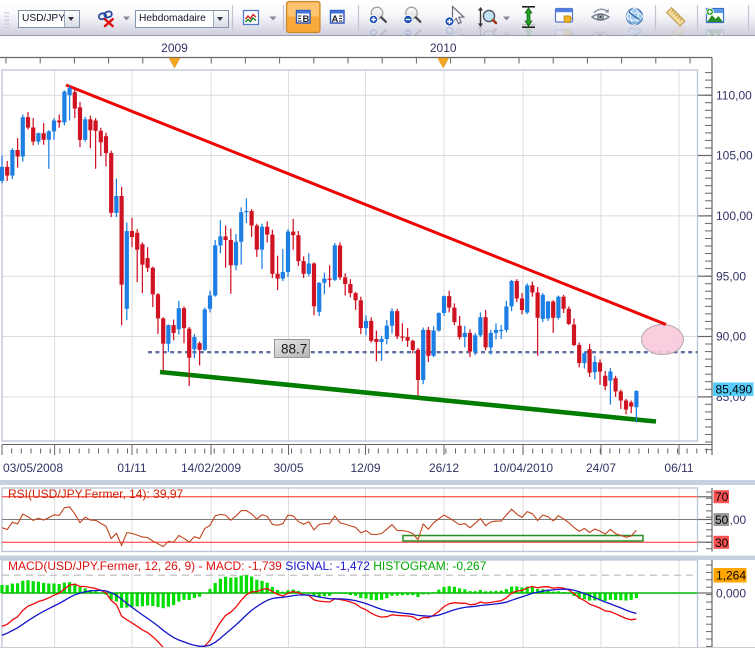  I want to click on svg-text: 2009, so click(174, 48).